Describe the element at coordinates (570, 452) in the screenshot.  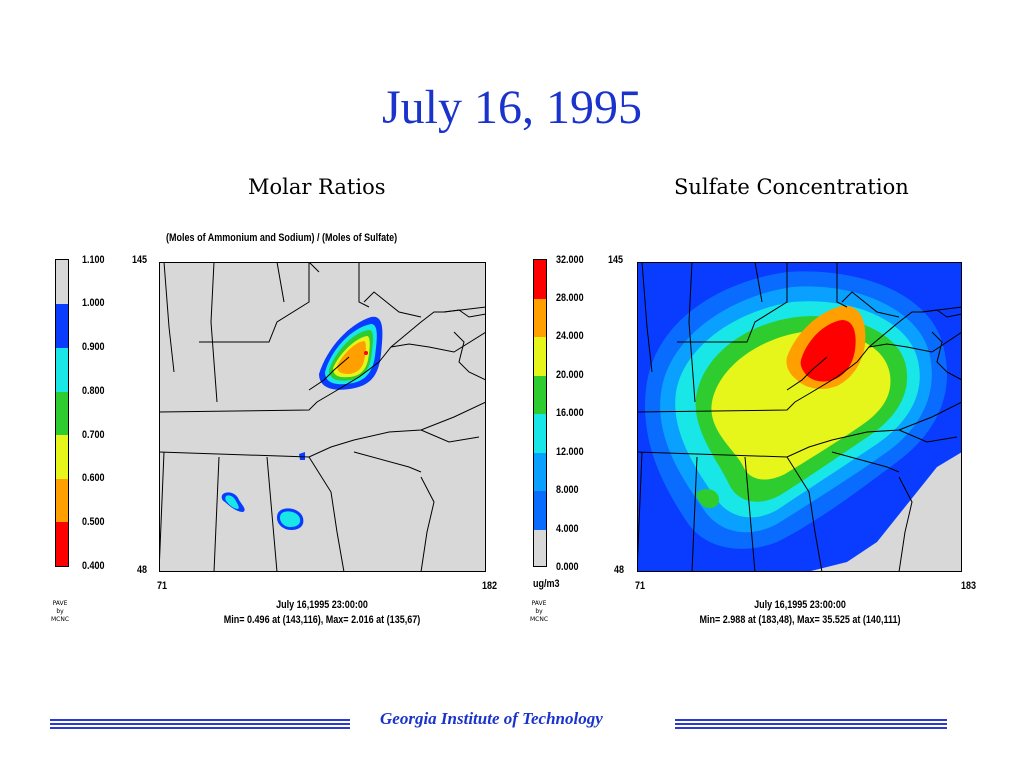
I see `legend-label: 12.000` at that location.